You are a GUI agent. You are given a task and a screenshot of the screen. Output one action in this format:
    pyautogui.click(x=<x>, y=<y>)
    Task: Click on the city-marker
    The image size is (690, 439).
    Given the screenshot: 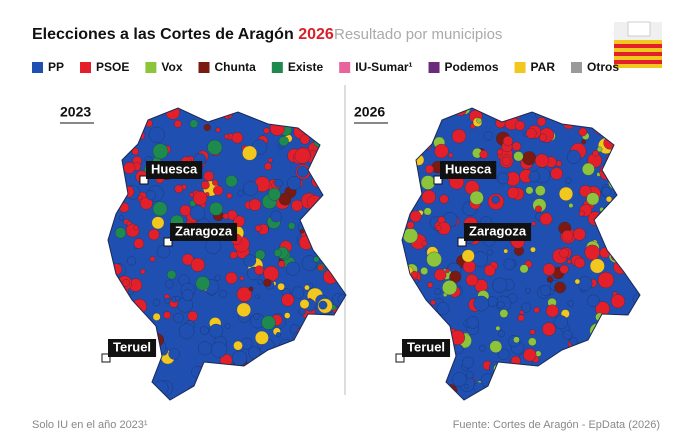 What is the action you would take?
    pyautogui.click(x=438, y=180)
    